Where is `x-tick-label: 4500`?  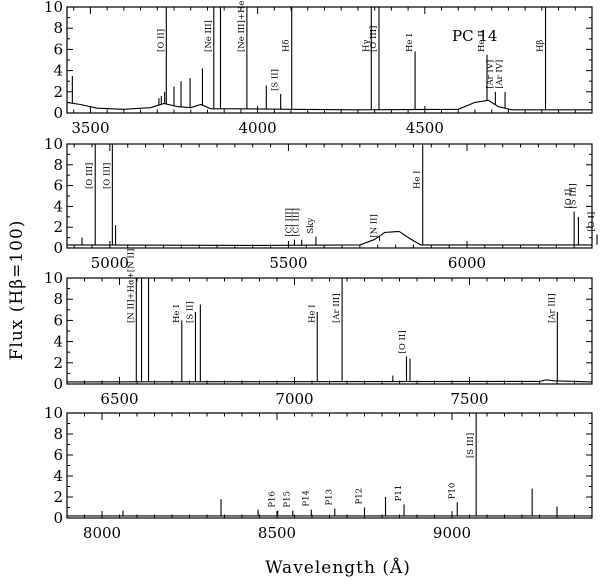
x-tick-label: 4500 is located at coordinates (425, 128).